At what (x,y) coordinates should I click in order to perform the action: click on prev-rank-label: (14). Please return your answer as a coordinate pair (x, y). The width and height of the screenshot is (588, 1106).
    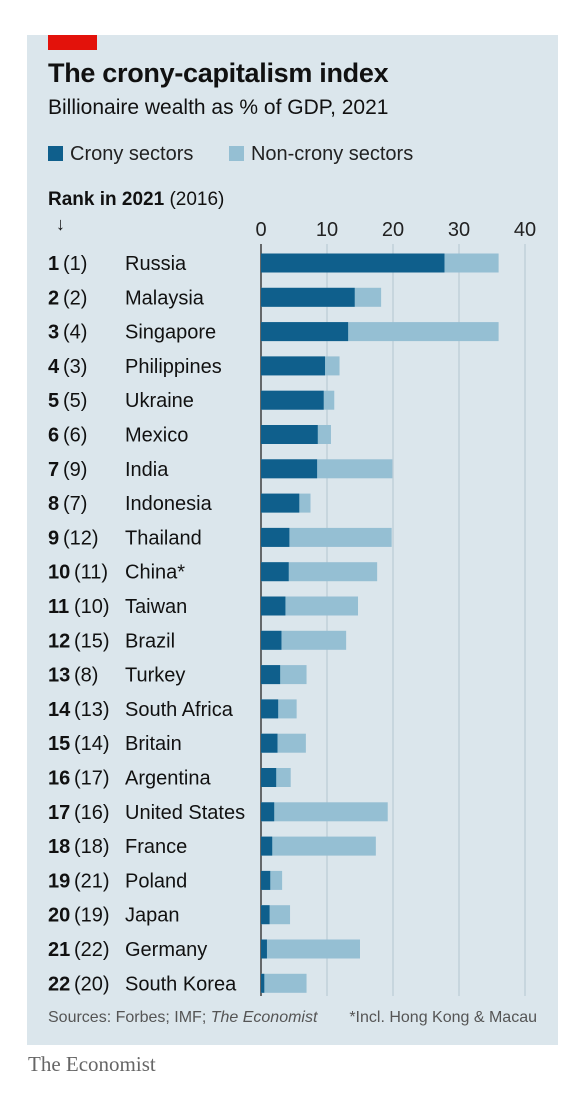
    Looking at the image, I should click on (92, 744).